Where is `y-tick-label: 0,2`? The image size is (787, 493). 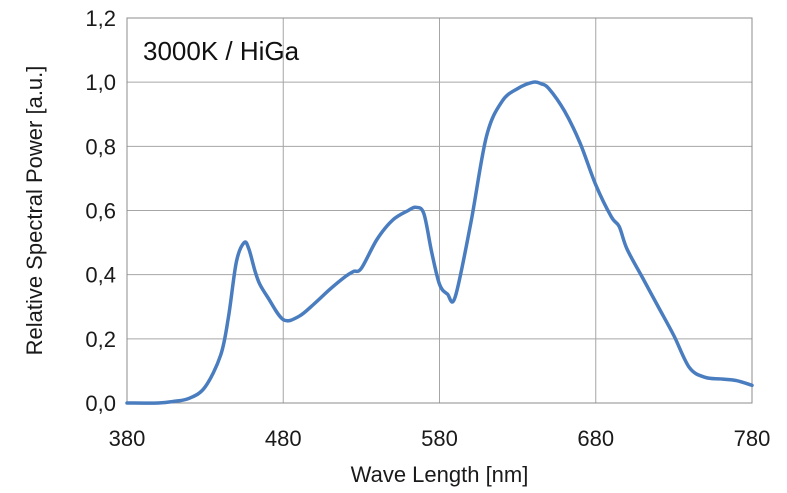 y-tick-label: 0,2 is located at coordinates (100, 339).